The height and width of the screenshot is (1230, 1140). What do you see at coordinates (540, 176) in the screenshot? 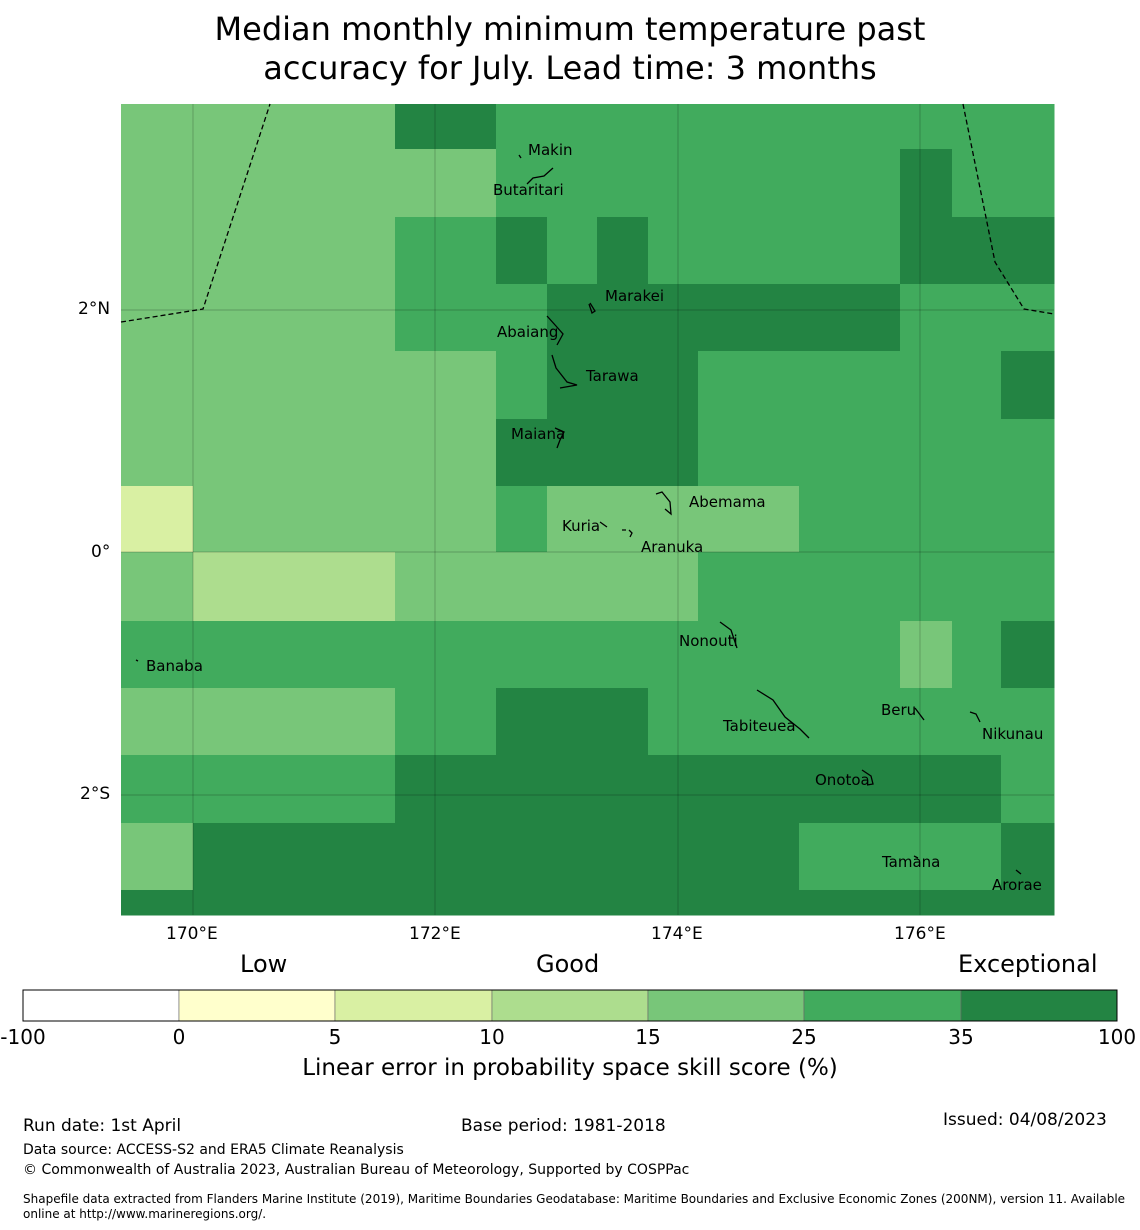
I see `coast-butaritari` at bounding box center [540, 176].